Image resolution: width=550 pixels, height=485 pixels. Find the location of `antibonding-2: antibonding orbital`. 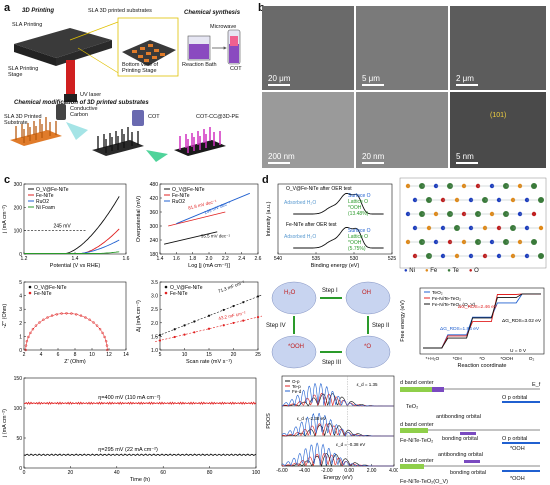

antibonding-2: antibonding orbital is located at coordinates (460, 455).